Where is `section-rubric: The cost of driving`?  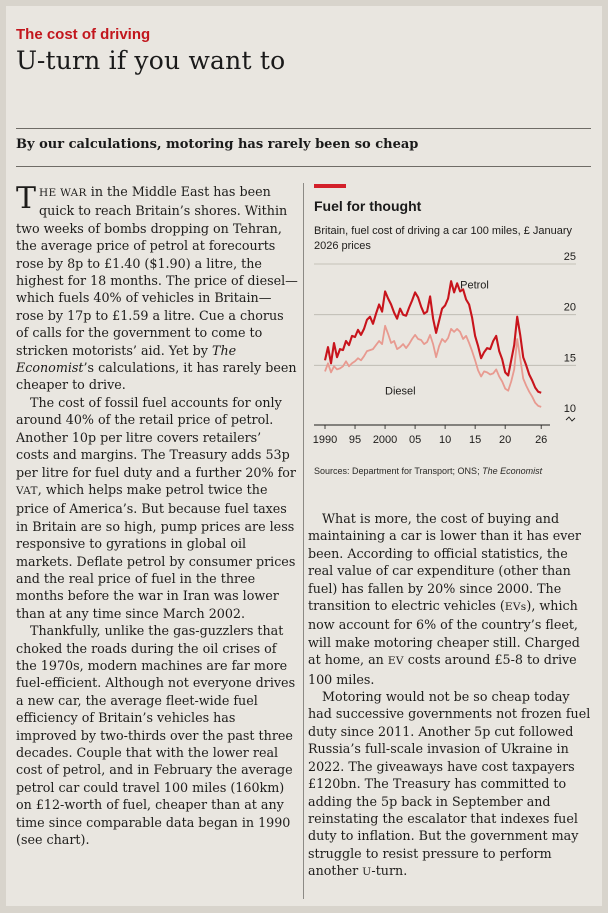 section-rubric: The cost of driving is located at coordinates (83, 34).